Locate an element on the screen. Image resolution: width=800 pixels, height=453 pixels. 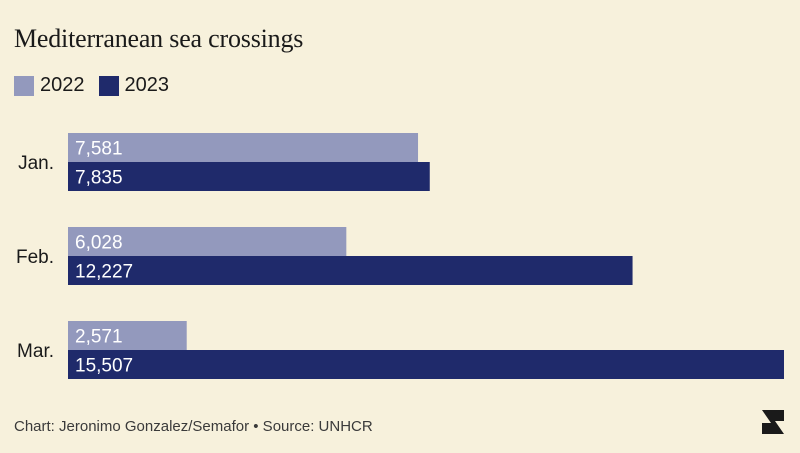
category-label: Mar. is located at coordinates (35, 351).